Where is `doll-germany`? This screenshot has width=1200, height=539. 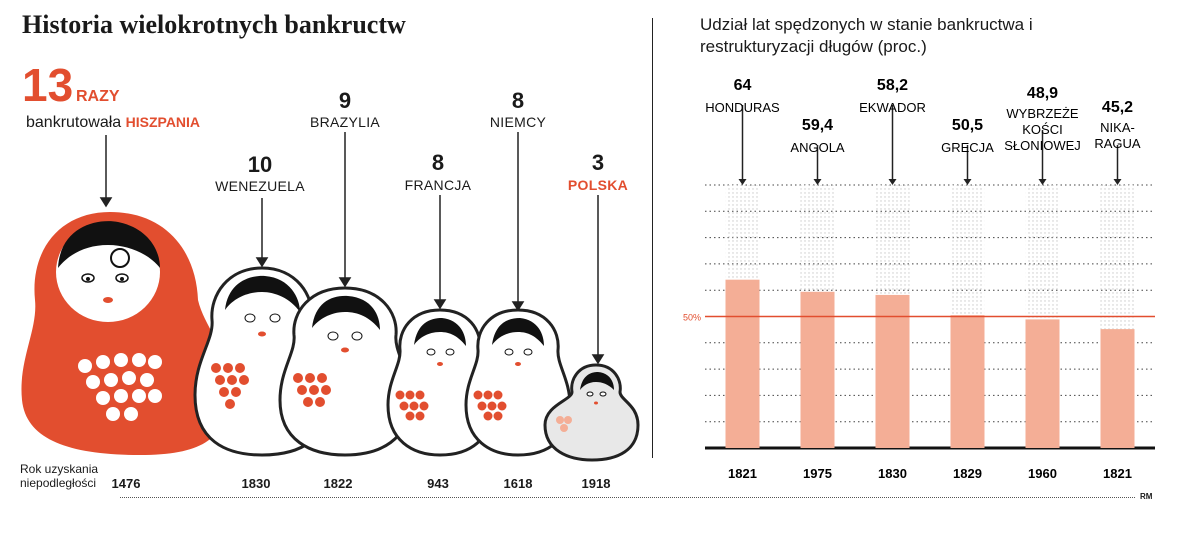
doll-germany is located at coordinates (518, 382).